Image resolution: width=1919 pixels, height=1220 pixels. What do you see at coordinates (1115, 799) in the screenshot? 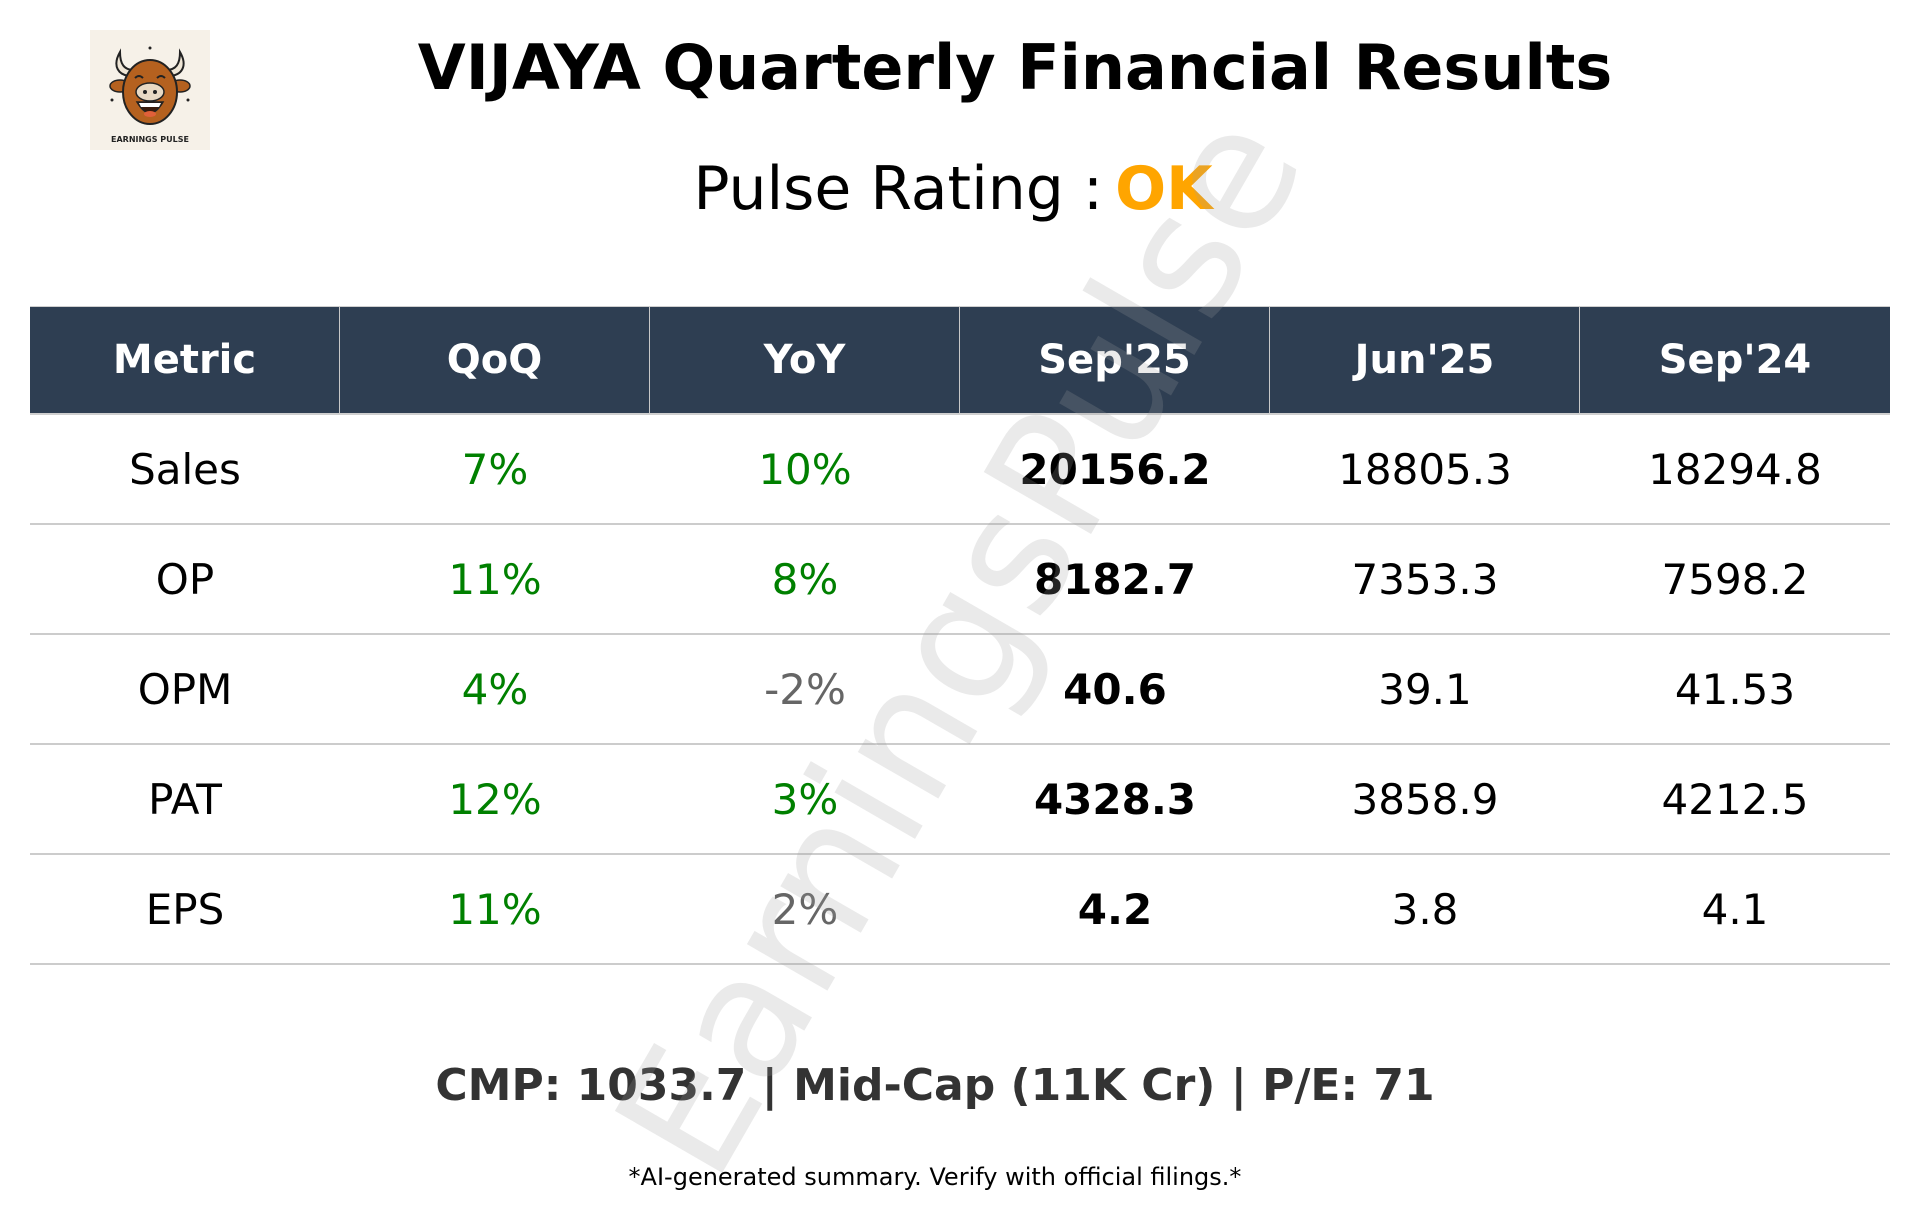
I see `current-quarter-value: 4328.3` at bounding box center [1115, 799].